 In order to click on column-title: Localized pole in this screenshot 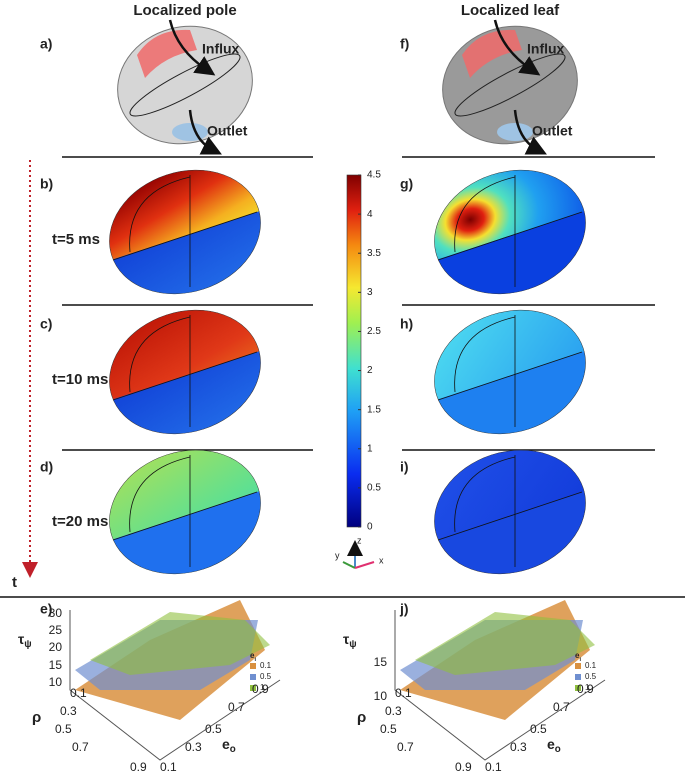, I will do `click(184, 10)`.